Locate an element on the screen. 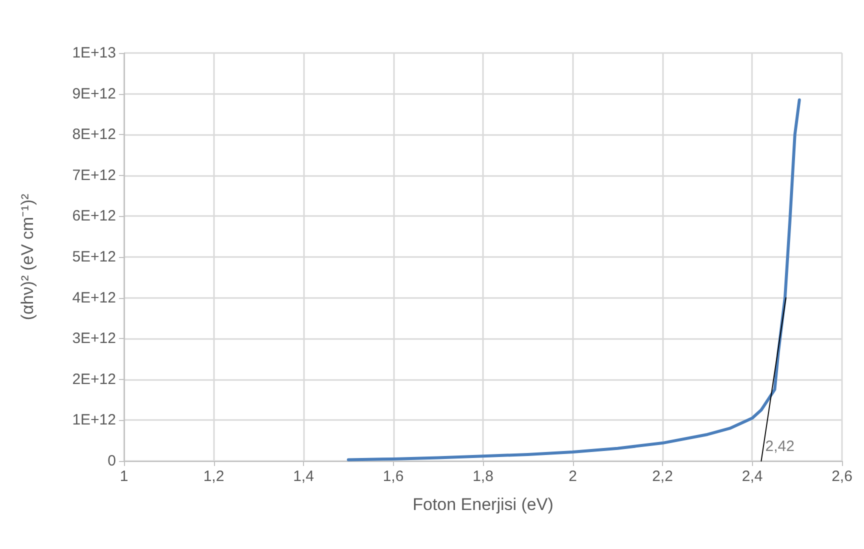 The image size is (864, 549). x-tick-label: 1 is located at coordinates (124, 476).